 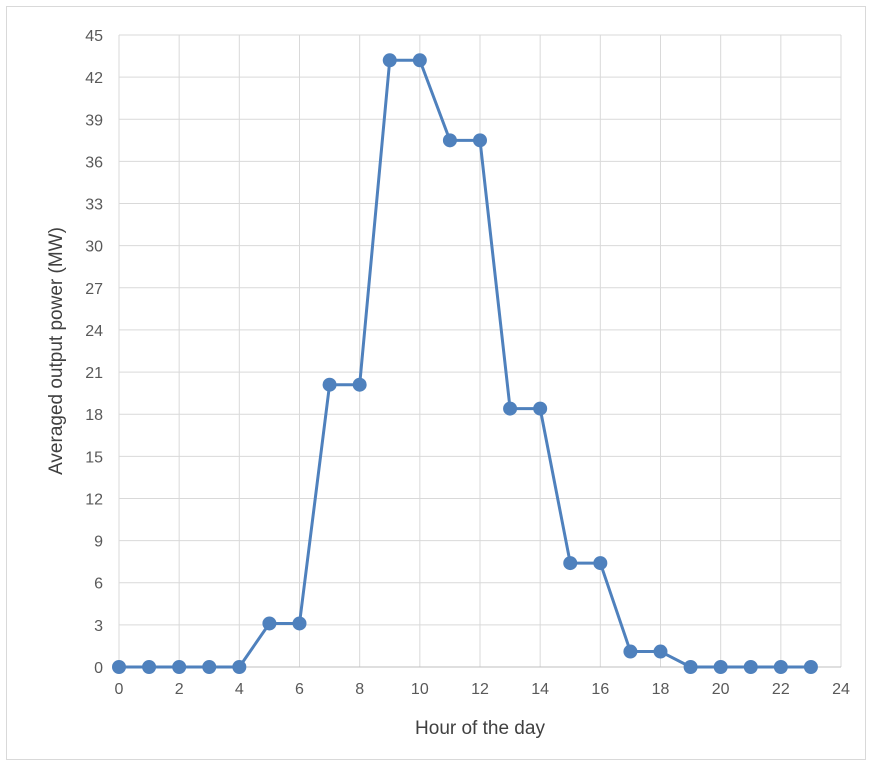 I want to click on y-tick-label: 33, so click(x=94, y=205).